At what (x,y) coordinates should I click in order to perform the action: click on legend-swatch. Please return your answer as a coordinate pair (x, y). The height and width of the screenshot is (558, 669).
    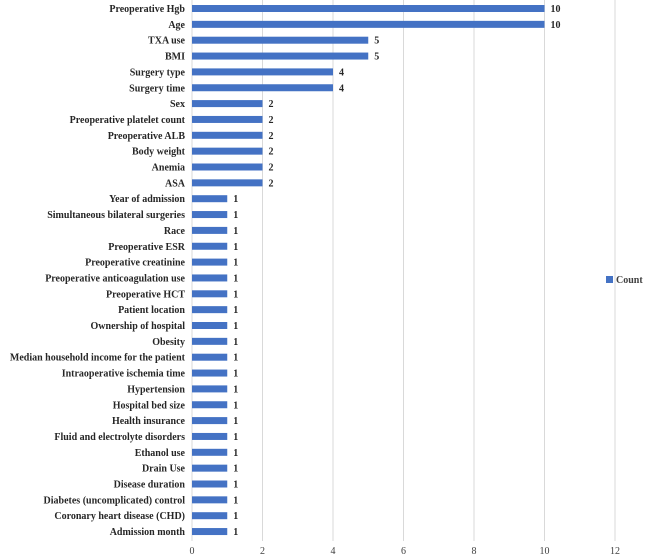
    Looking at the image, I should click on (609, 279).